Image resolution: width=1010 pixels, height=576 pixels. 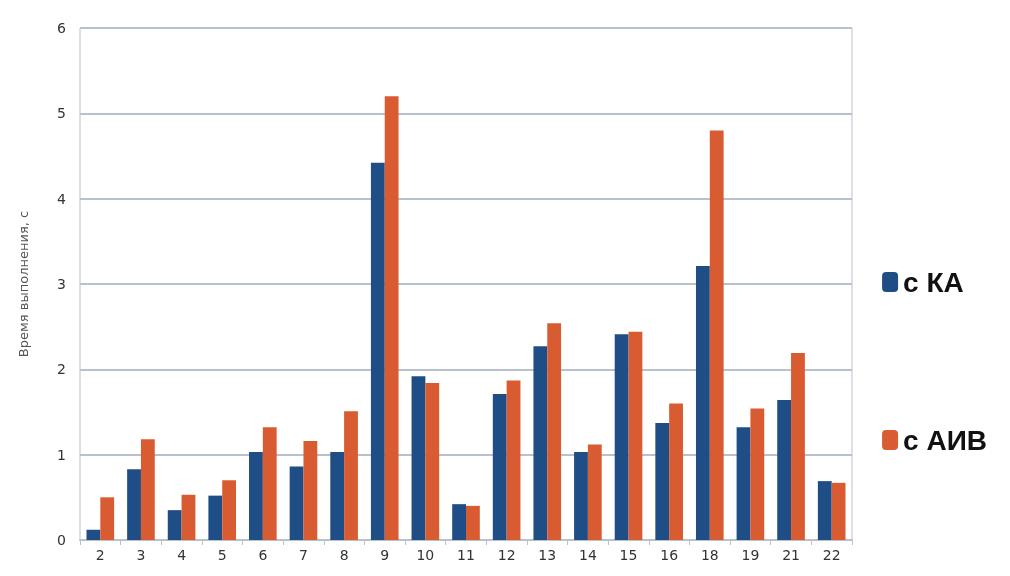 I want to click on x-tick-label: 10, so click(x=425, y=555).